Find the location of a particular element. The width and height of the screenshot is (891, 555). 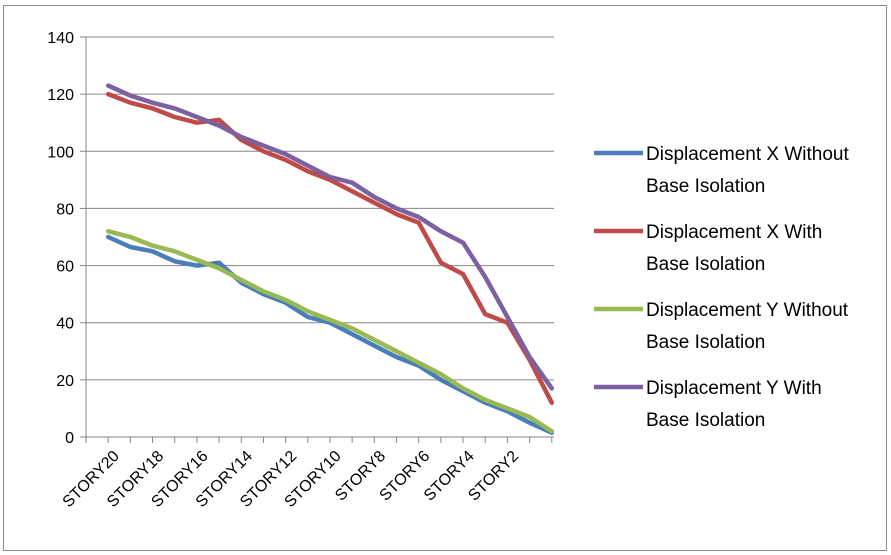

y-tick-label: 60 is located at coordinates (65, 267).